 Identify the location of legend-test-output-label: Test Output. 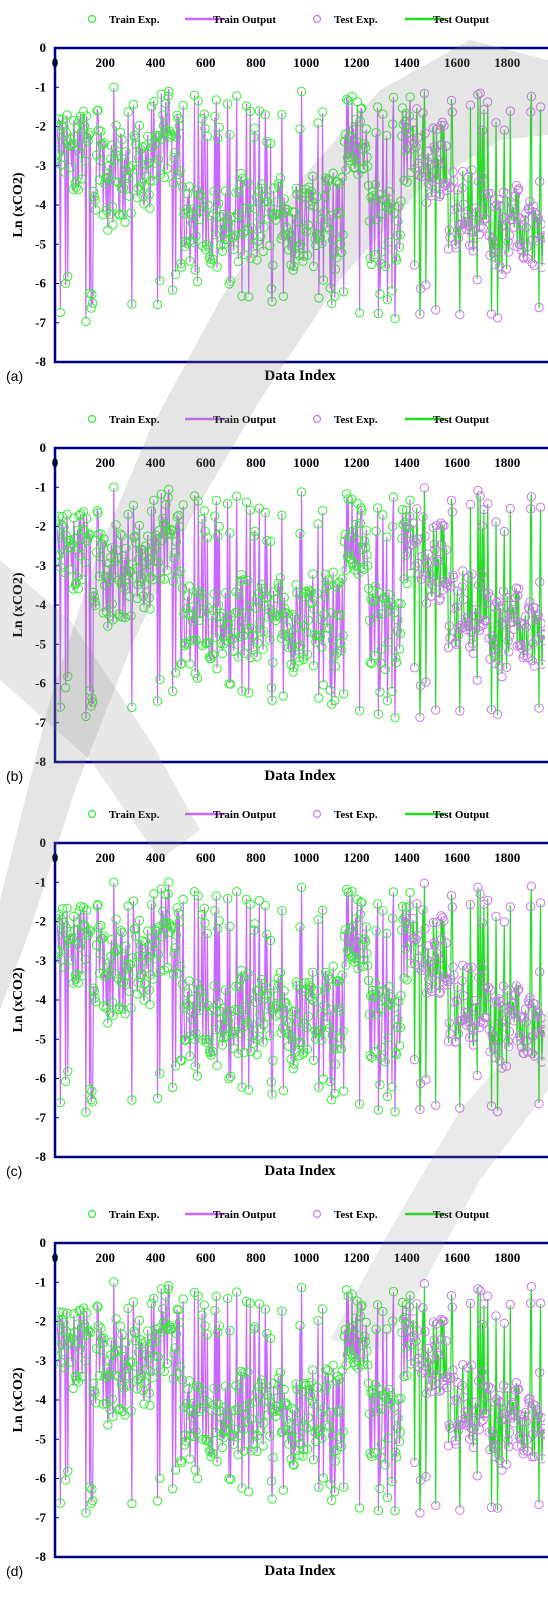
(461, 20).